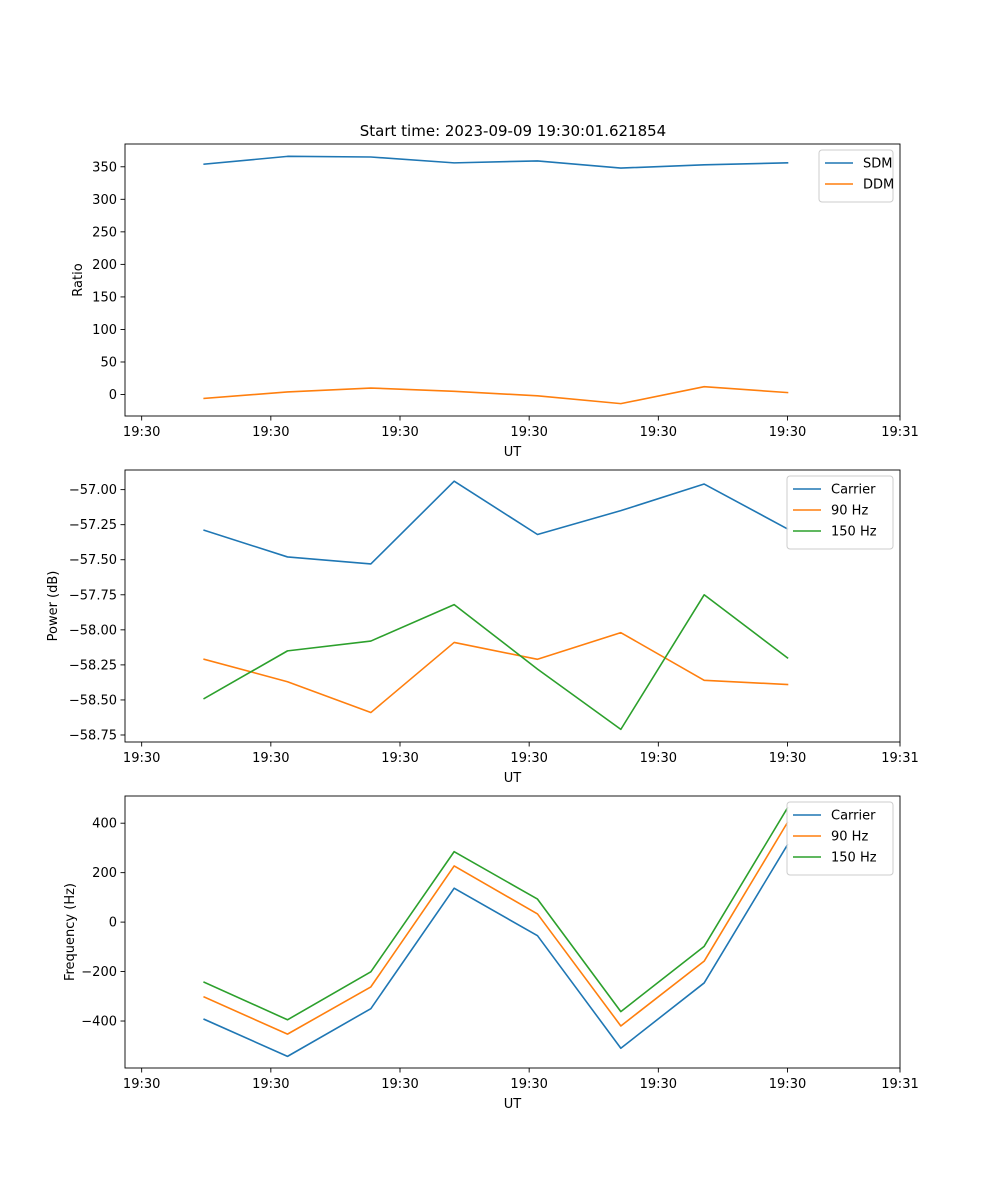  What do you see at coordinates (899, 1084) in the screenshot?
I see `frequency-x-tick-label: 19:31` at bounding box center [899, 1084].